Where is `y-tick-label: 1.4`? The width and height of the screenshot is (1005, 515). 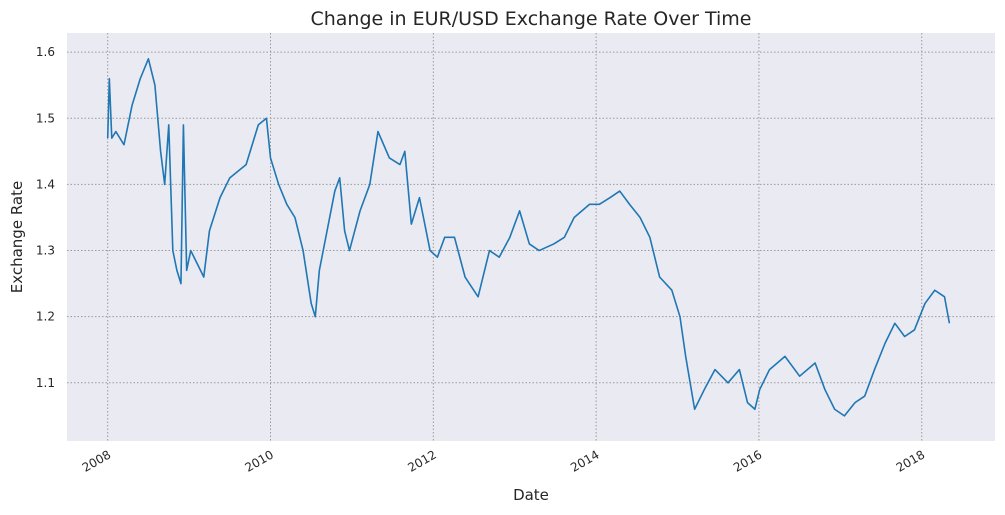
y-tick-label: 1.4 is located at coordinates (45, 184).